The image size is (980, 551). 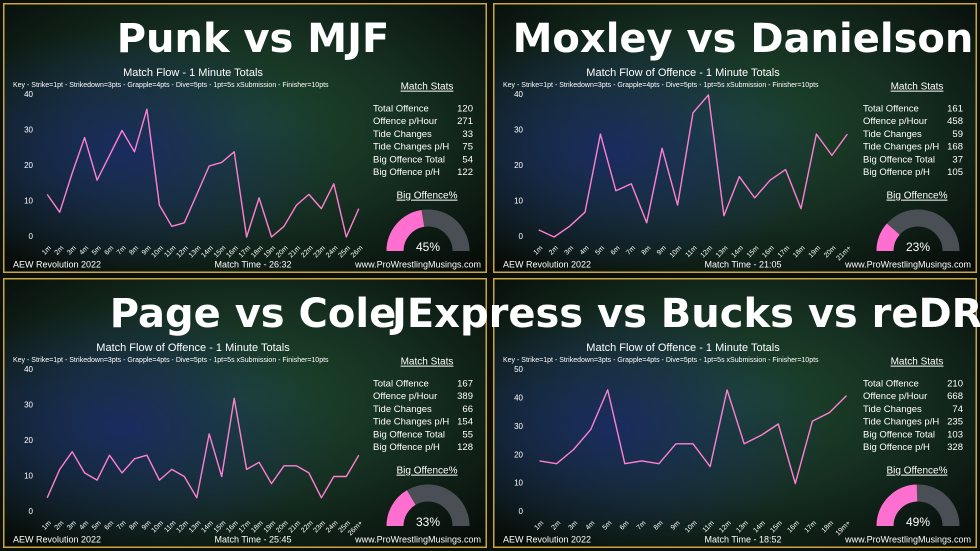 What do you see at coordinates (465, 109) in the screenshot?
I see `stat-value: 120` at bounding box center [465, 109].